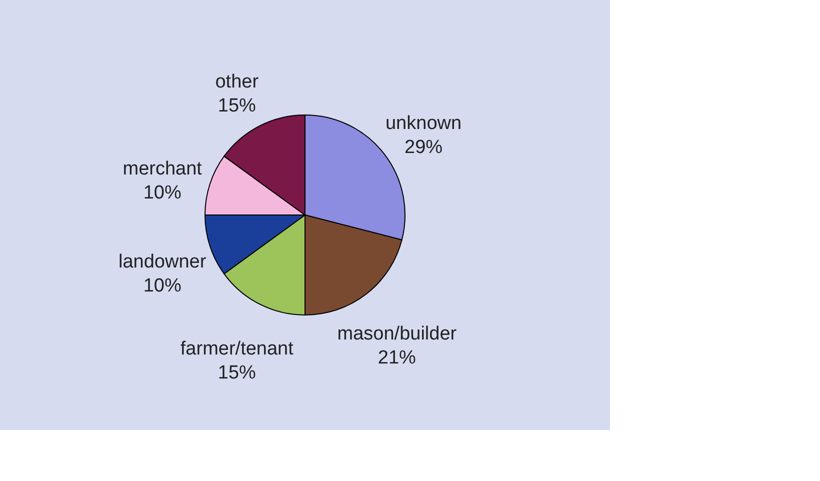 This screenshot has height=481, width=820. I want to click on slice-label: farmer/tenant, so click(237, 349).